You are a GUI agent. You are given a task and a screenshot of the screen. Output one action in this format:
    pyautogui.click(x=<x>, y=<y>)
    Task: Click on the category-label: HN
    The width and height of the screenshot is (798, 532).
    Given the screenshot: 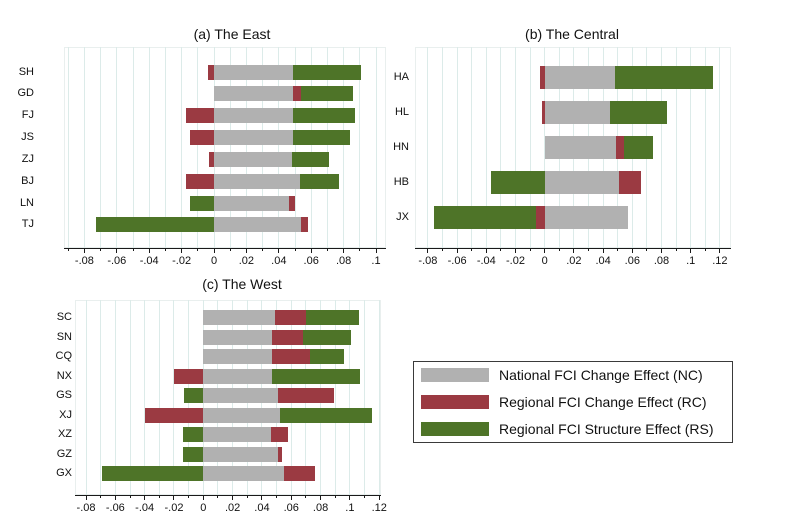 What is the action you would take?
    pyautogui.click(x=401, y=147)
    